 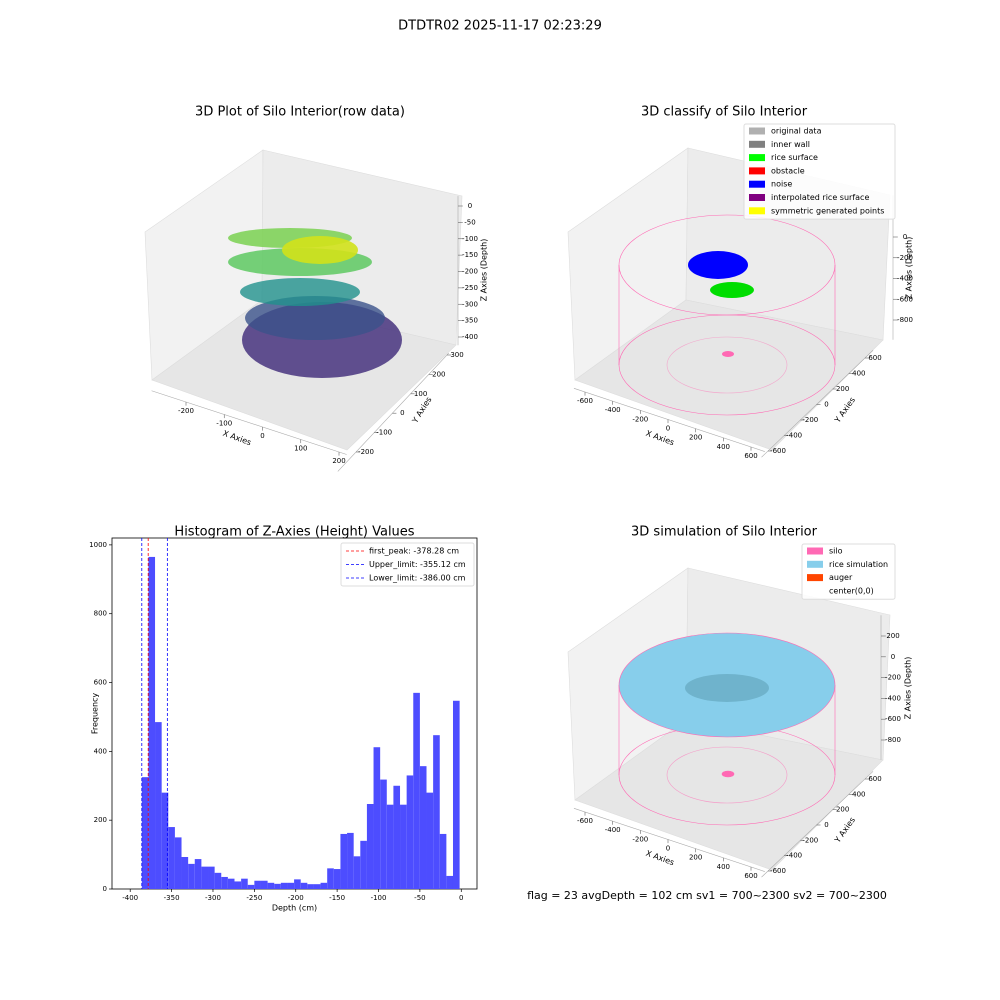 What do you see at coordinates (315, 303) in the screenshot?
I see `point-cloud` at bounding box center [315, 303].